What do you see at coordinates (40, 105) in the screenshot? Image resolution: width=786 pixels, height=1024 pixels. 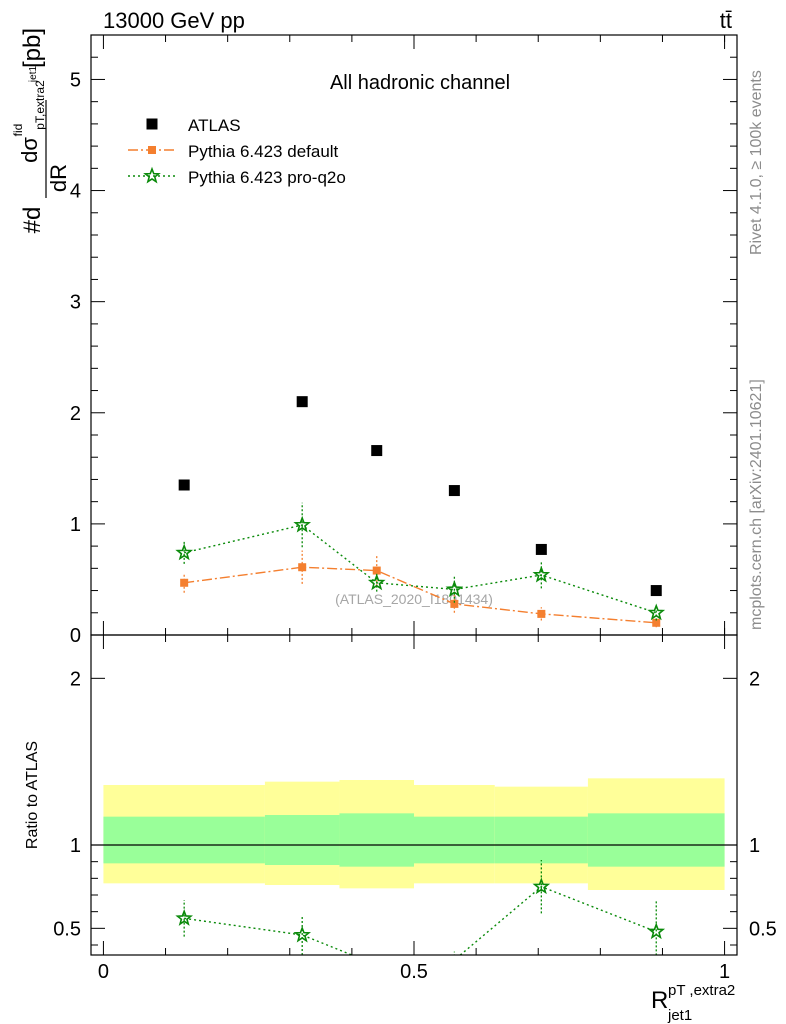 I see `svg-text: pT,extra2` at bounding box center [40, 105].